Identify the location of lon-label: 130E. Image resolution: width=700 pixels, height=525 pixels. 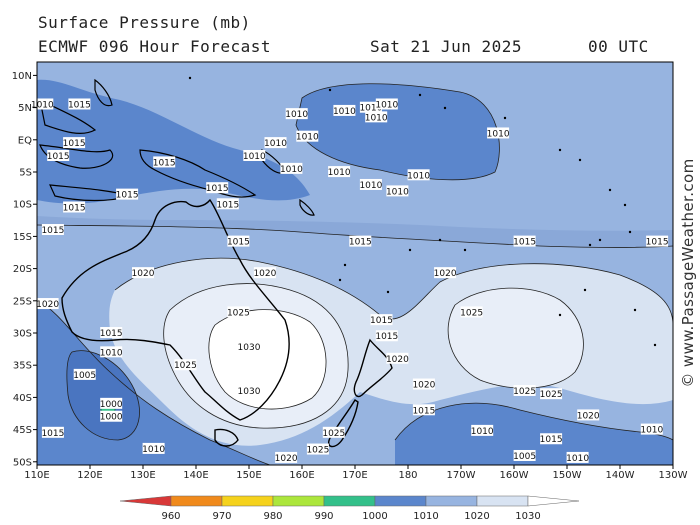
(142, 475).